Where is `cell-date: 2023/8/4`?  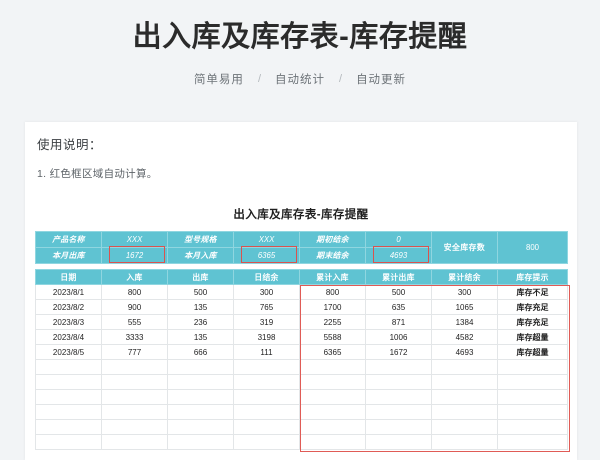
cell-date: 2023/8/4 is located at coordinates (68, 337).